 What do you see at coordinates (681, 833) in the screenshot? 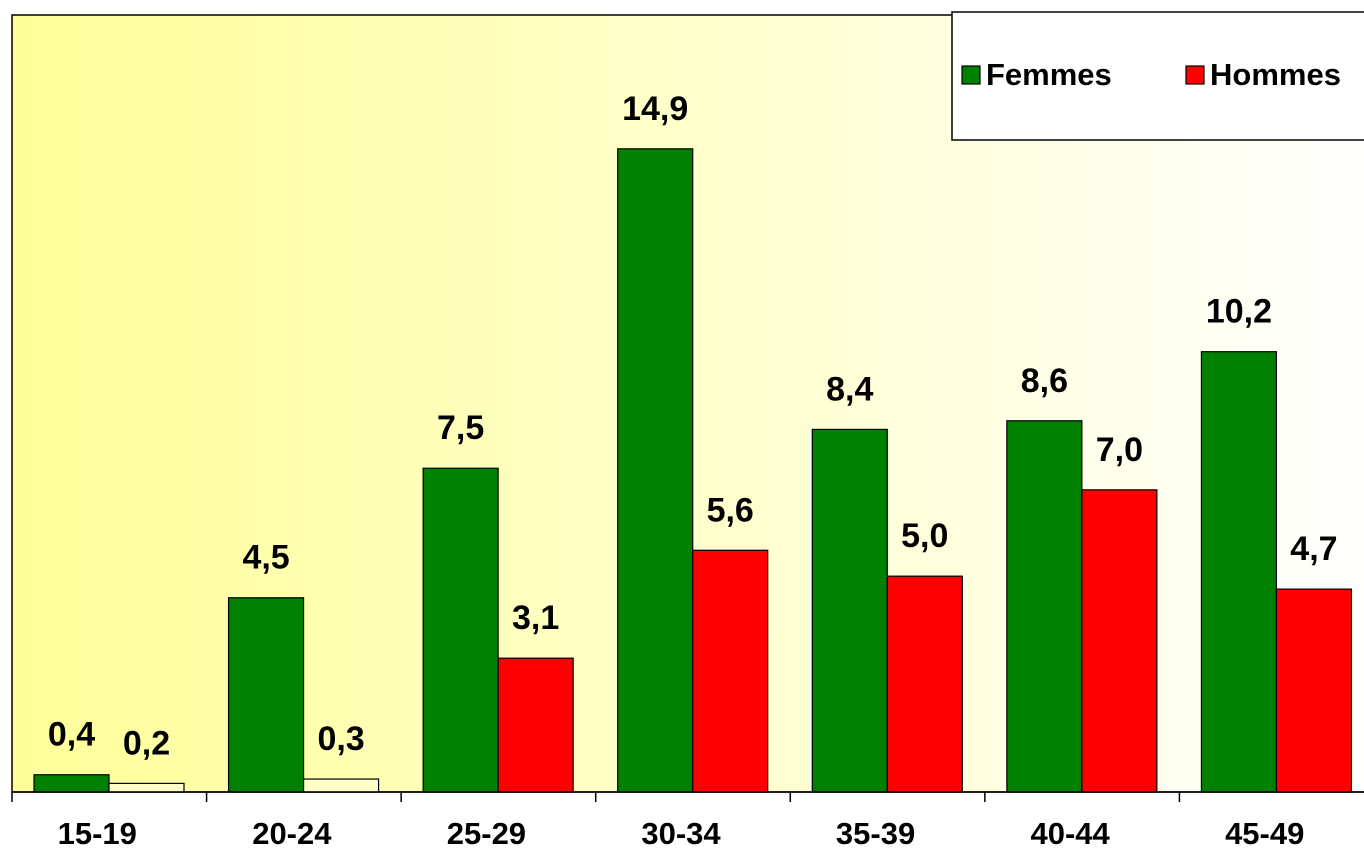
I see `x-tick-label: 30-34` at bounding box center [681, 833].